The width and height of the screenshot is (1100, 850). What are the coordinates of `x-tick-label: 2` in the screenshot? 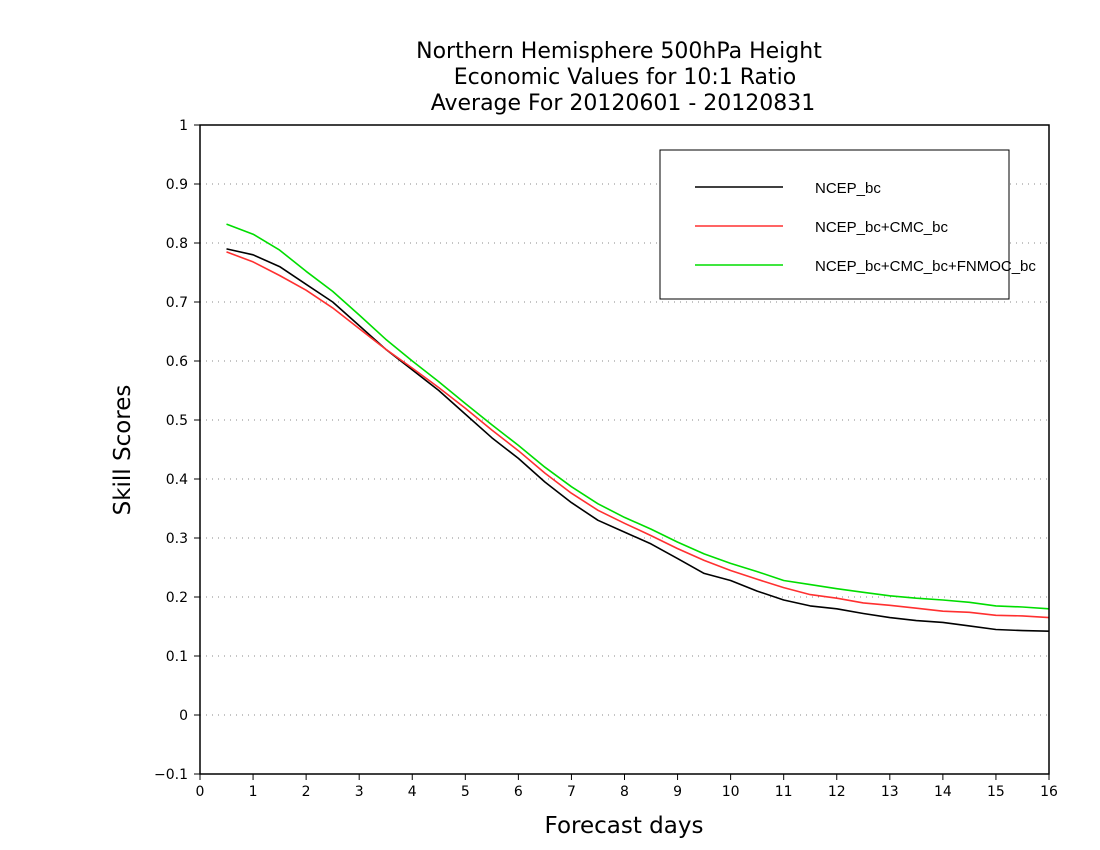 It's located at (306, 792).